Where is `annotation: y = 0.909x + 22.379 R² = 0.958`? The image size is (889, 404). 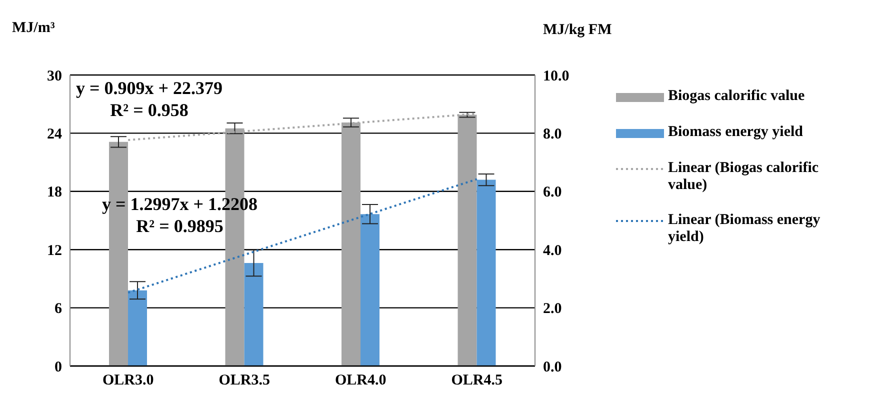
annotation: y = 0.909x + 22.379 R² = 0.958 is located at coordinates (149, 99).